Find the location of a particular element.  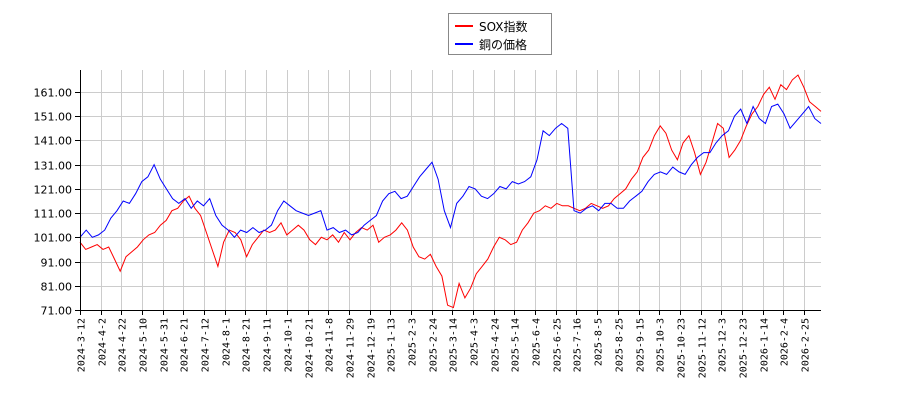

legend-item-sox: SOX指数 is located at coordinates (491, 26).